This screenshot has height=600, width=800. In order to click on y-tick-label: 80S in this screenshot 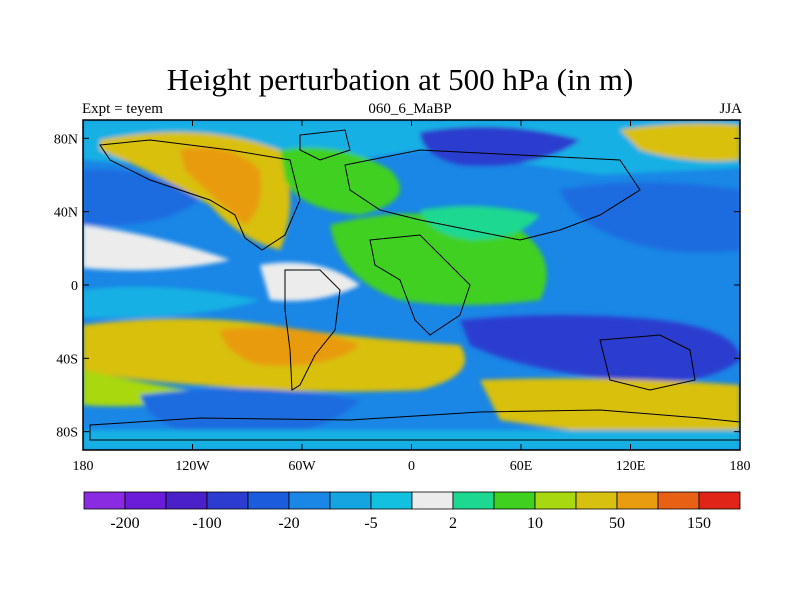, I will do `click(67, 433)`.